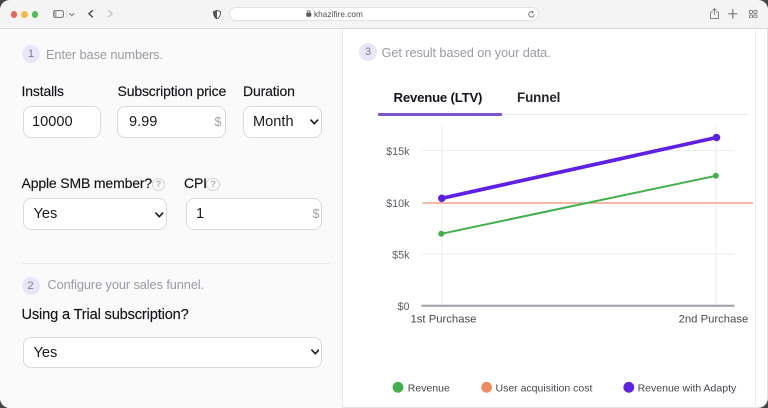  Describe the element at coordinates (401, 256) in the screenshot. I see `svg-text: $5k` at that location.